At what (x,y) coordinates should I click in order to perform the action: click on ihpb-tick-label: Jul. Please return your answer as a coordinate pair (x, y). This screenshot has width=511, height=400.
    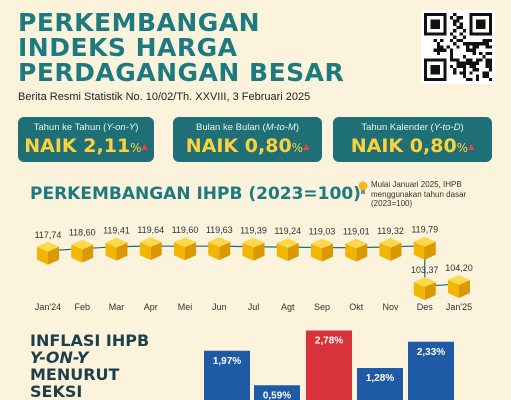
    Looking at the image, I should click on (254, 307).